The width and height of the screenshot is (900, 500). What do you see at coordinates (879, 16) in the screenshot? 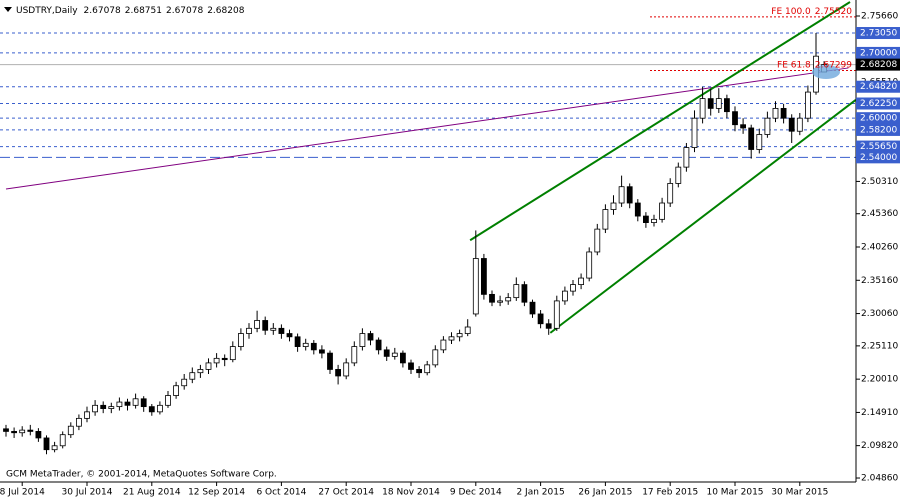
I see `y-tick-label: 2.75660` at bounding box center [879, 16].